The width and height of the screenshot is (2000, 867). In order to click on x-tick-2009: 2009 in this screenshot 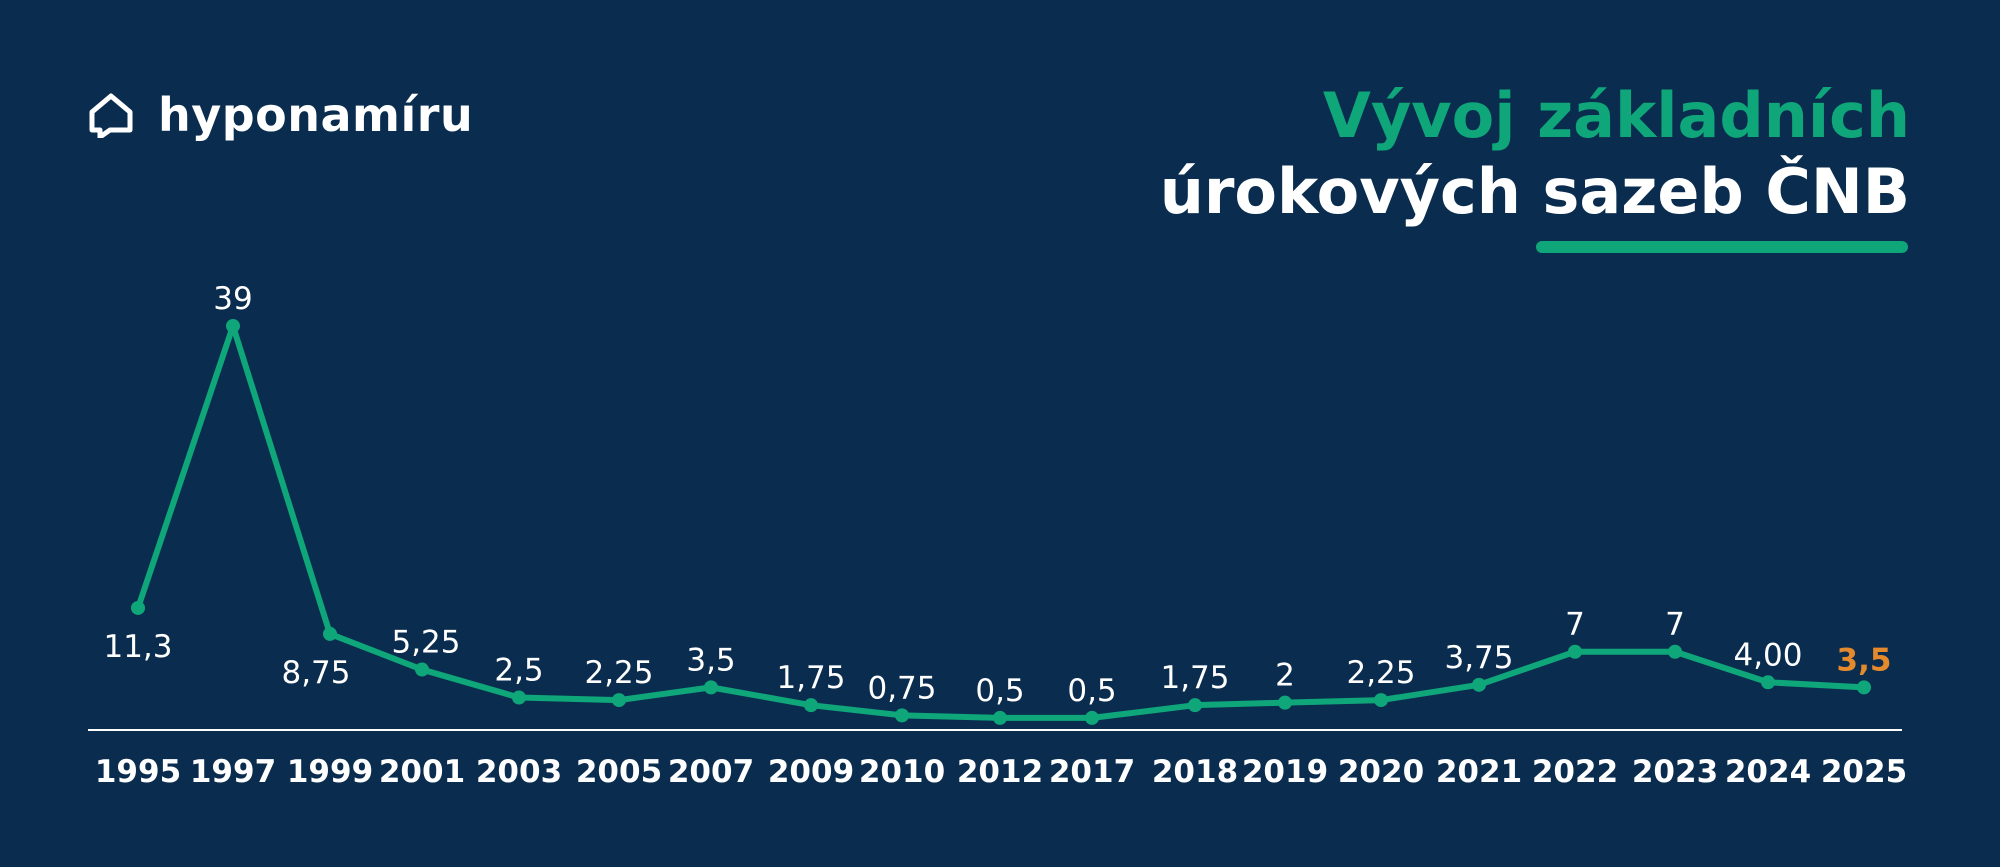, I will do `click(811, 772)`.